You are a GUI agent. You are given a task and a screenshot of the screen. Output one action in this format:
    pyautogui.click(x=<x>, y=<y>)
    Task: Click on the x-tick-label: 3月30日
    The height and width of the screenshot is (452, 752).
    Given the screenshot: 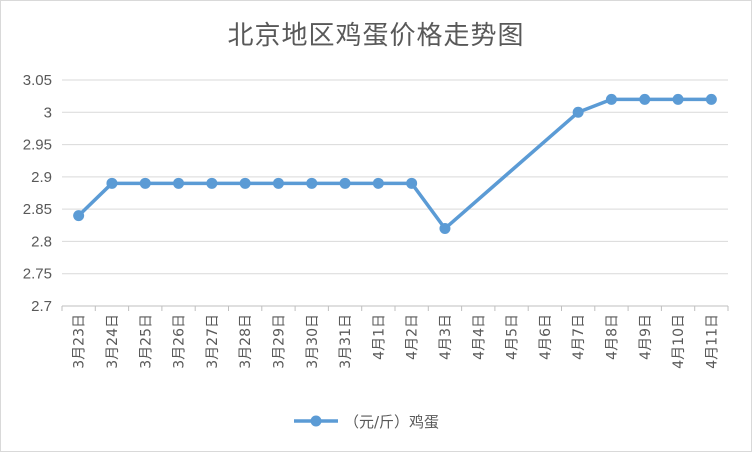 What is the action you would take?
    pyautogui.click(x=313, y=341)
    